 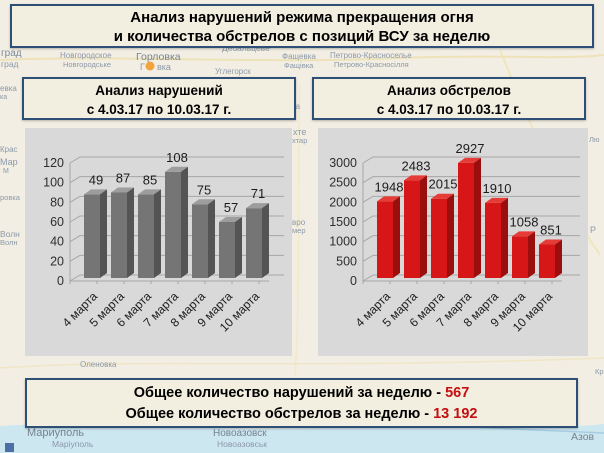 What do you see at coordinates (599, 371) in the screenshot?
I see `map-label: Кр` at bounding box center [599, 371].